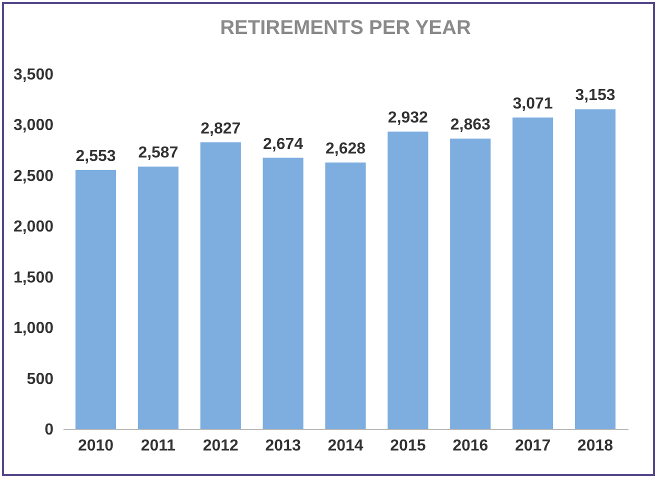 This screenshot has width=661, height=482. I want to click on x-tick-label: 2013, so click(283, 446).